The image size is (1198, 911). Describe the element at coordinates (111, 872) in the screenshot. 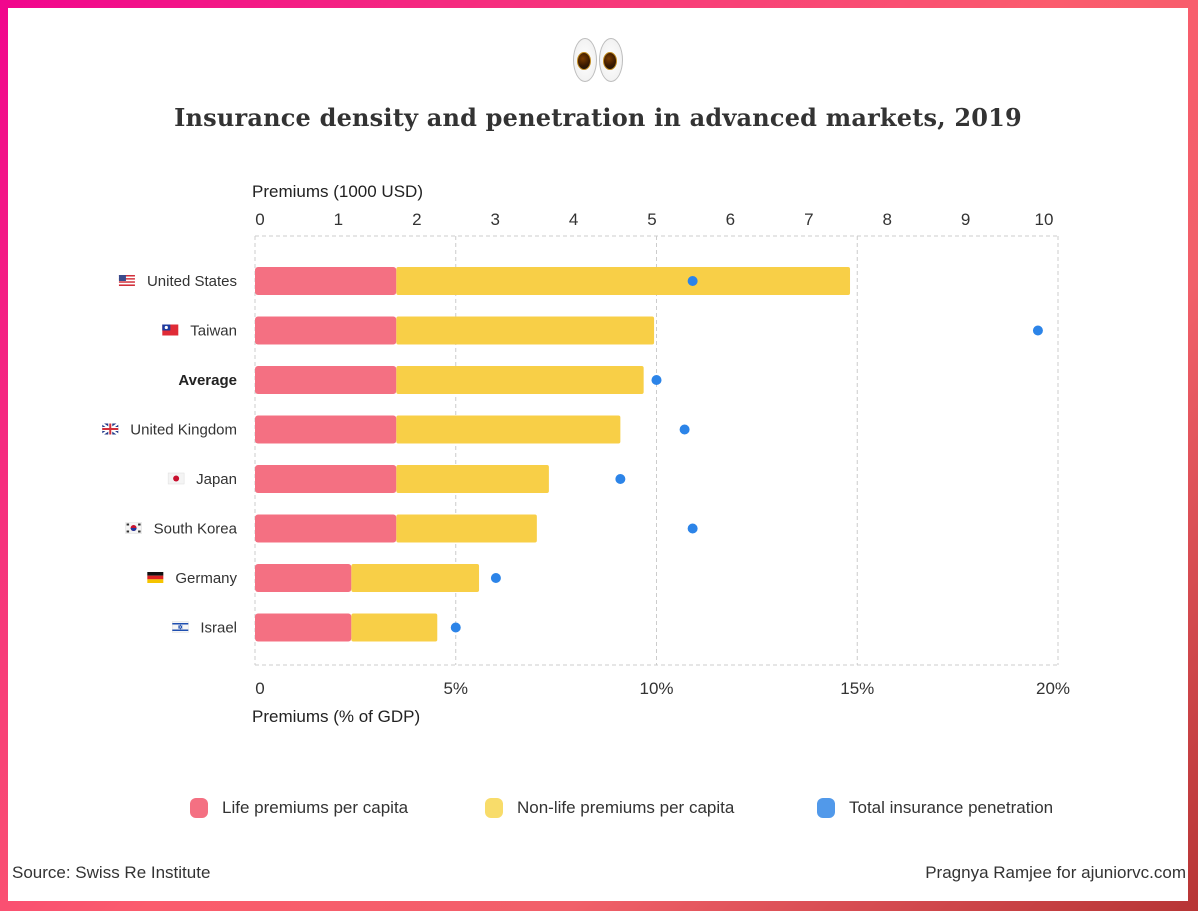

I see `source-note: Source: Swiss Re Institute` at that location.